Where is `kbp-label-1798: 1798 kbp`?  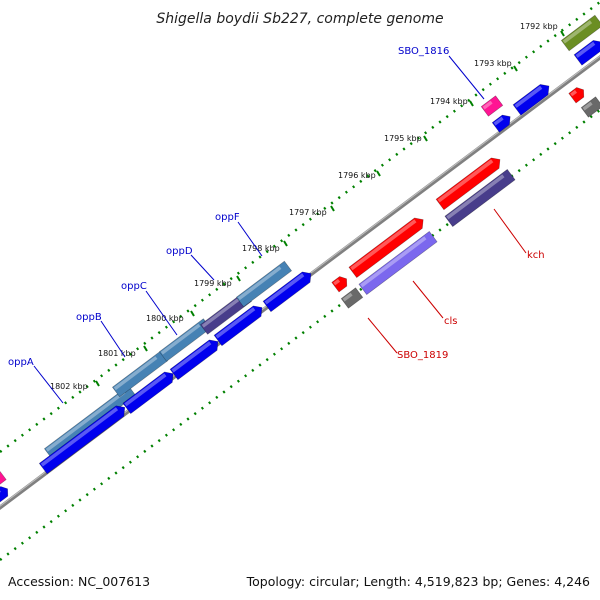 kbp-label-1798: 1798 kbp is located at coordinates (261, 248).